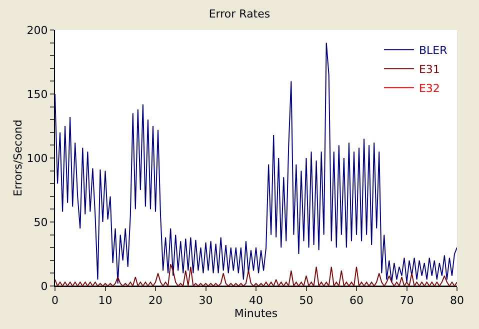 This screenshot has width=479, height=329. What do you see at coordinates (37, 158) in the screenshot?
I see `y-tick-label: 100` at bounding box center [37, 158].